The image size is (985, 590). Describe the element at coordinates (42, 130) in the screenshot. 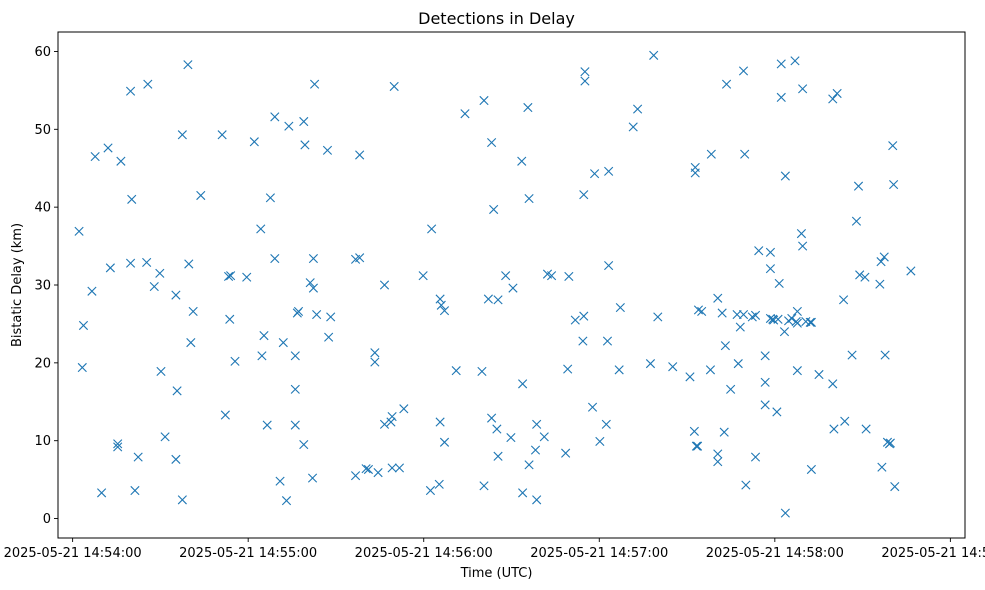

I see `y-tick-label: 50` at that location.